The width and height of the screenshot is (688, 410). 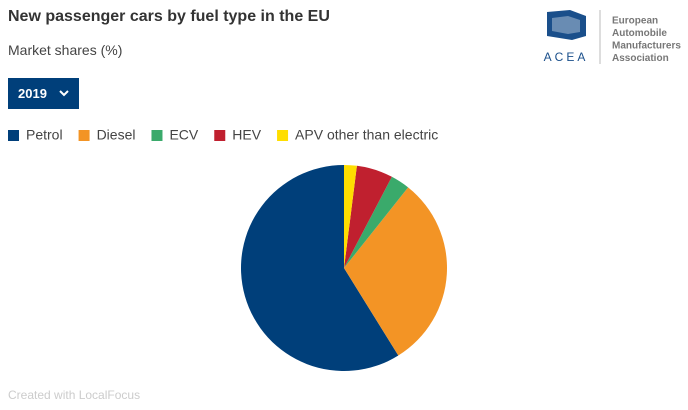 I want to click on chevron, so click(x=64, y=93).